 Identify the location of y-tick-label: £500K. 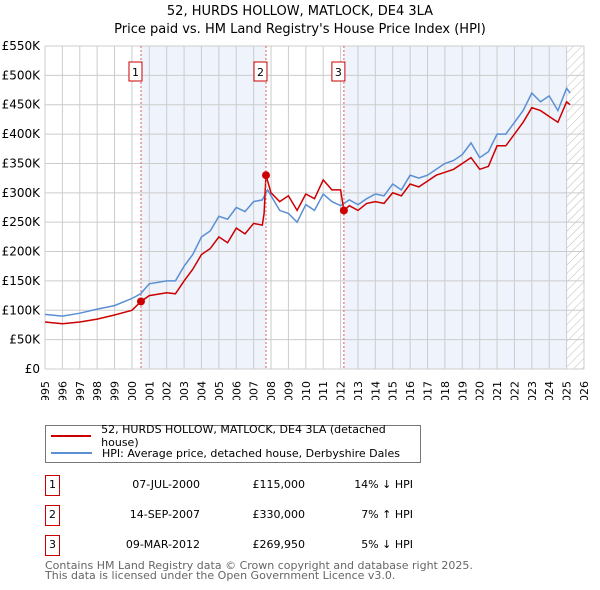
(22, 75).